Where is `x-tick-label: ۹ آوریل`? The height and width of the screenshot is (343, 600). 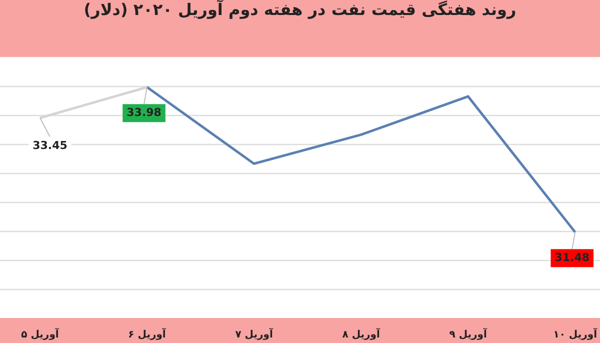 x-tick-label: ۹ آوریل is located at coordinates (468, 334).